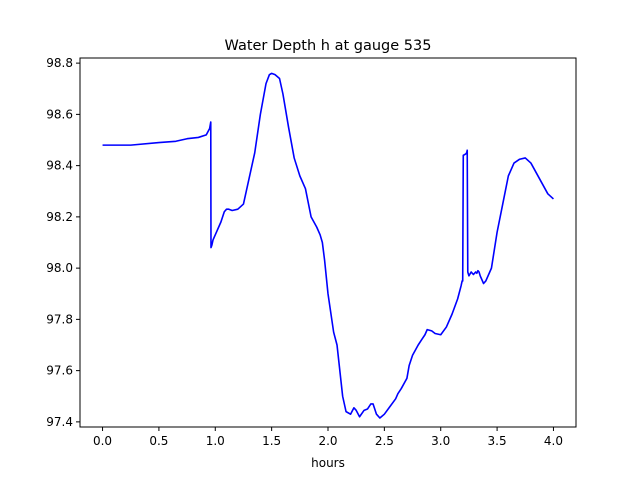 Image resolution: width=640 pixels, height=480 pixels. What do you see at coordinates (553, 441) in the screenshot?
I see `x-tick-label: 4.0` at bounding box center [553, 441].